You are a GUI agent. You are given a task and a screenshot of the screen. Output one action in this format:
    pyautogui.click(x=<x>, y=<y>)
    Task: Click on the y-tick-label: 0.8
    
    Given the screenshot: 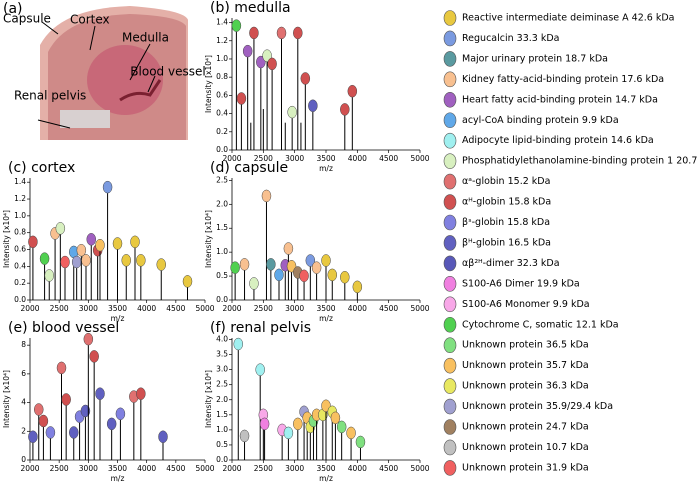 What is the action you would take?
    pyautogui.click(x=222, y=76)
    